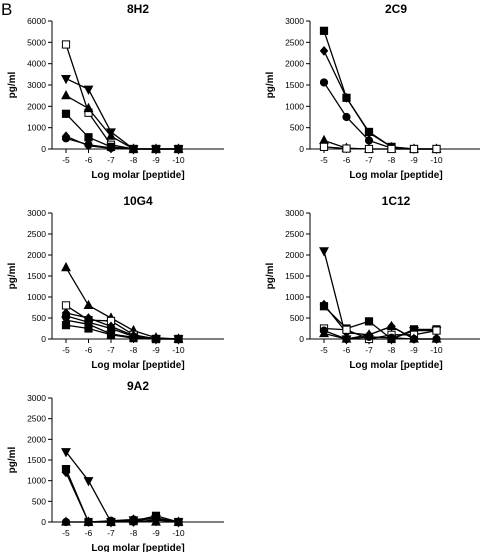  Describe the element at coordinates (36, 21) in the screenshot. I see `y-tick-label: 6000` at that location.